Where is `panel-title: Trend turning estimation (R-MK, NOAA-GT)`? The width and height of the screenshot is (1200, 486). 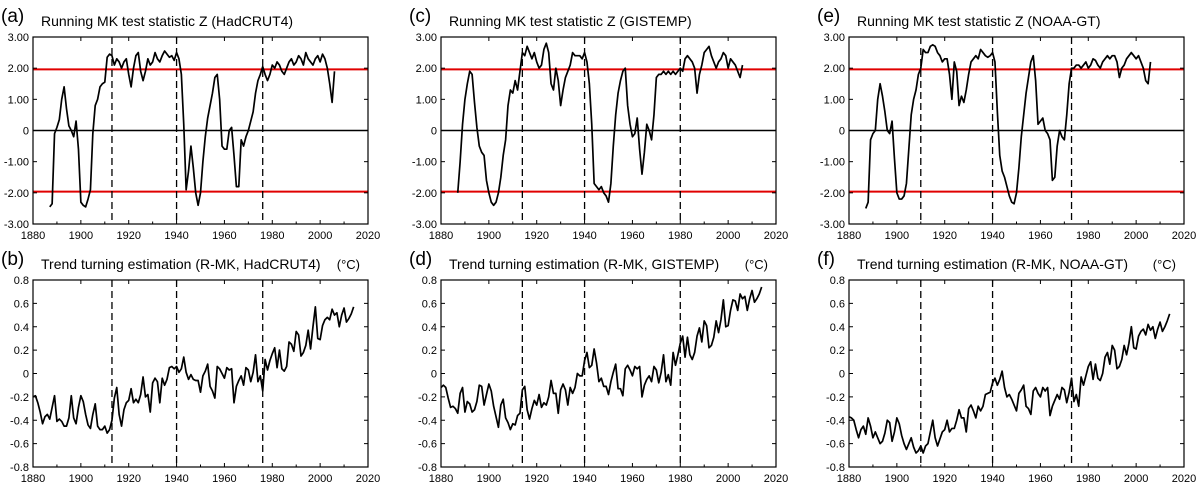
panel-title: Trend turning estimation (R-MK, NOAA-GT) is located at coordinates (992, 264).